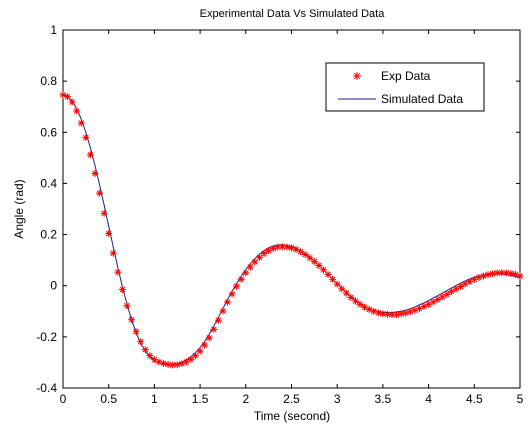 This screenshot has width=531, height=432. What do you see at coordinates (520, 399) in the screenshot?
I see `x-tick-label: 5` at bounding box center [520, 399].